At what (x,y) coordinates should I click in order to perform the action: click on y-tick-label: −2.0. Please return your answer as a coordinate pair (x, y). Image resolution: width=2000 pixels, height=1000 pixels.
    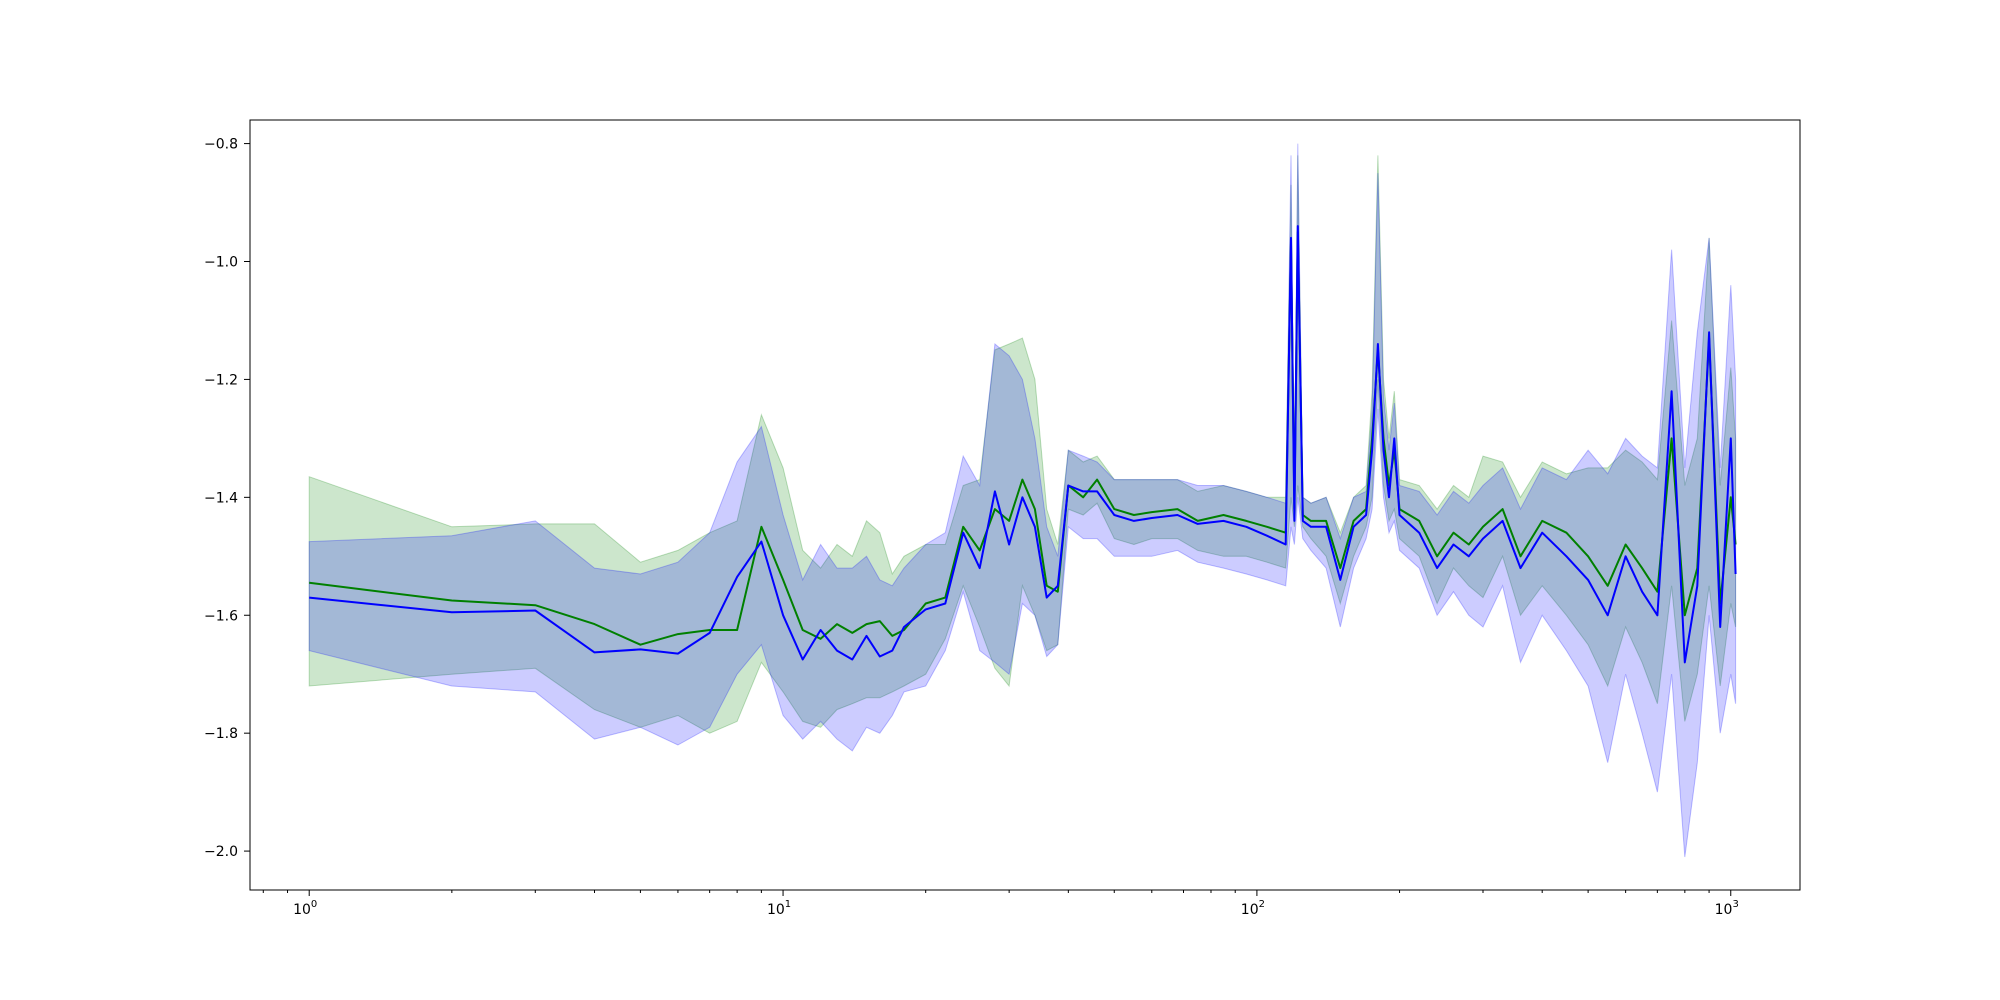
    Looking at the image, I should click on (221, 852).